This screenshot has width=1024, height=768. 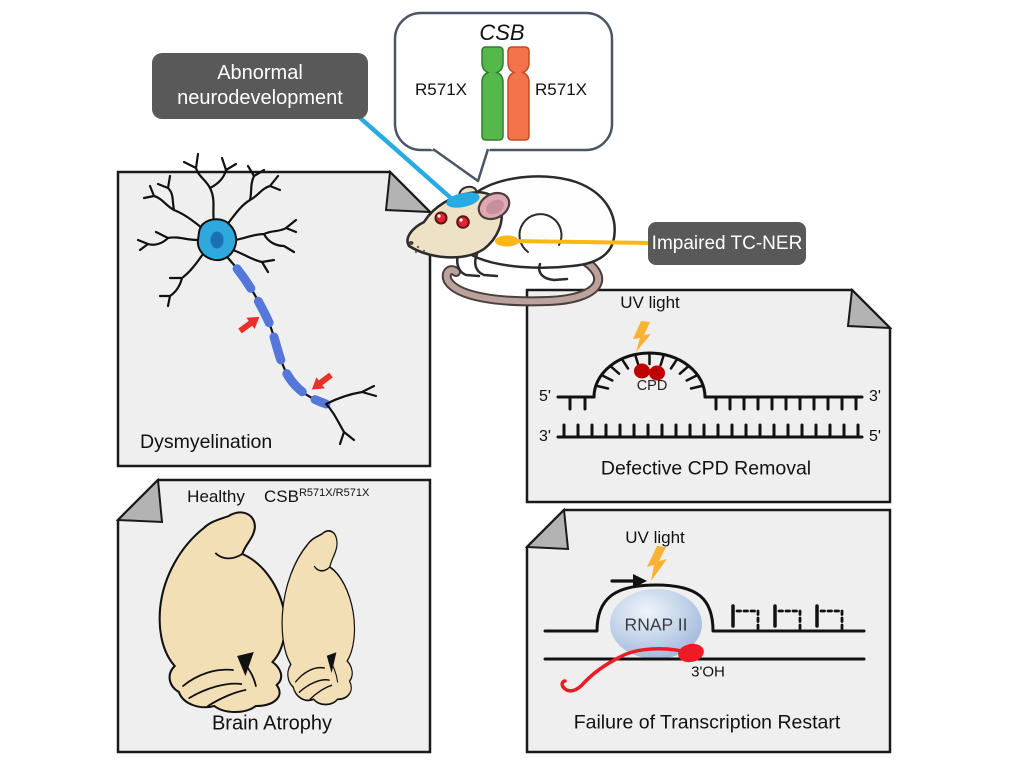 I want to click on panel-transcription-restart, so click(x=708, y=630).